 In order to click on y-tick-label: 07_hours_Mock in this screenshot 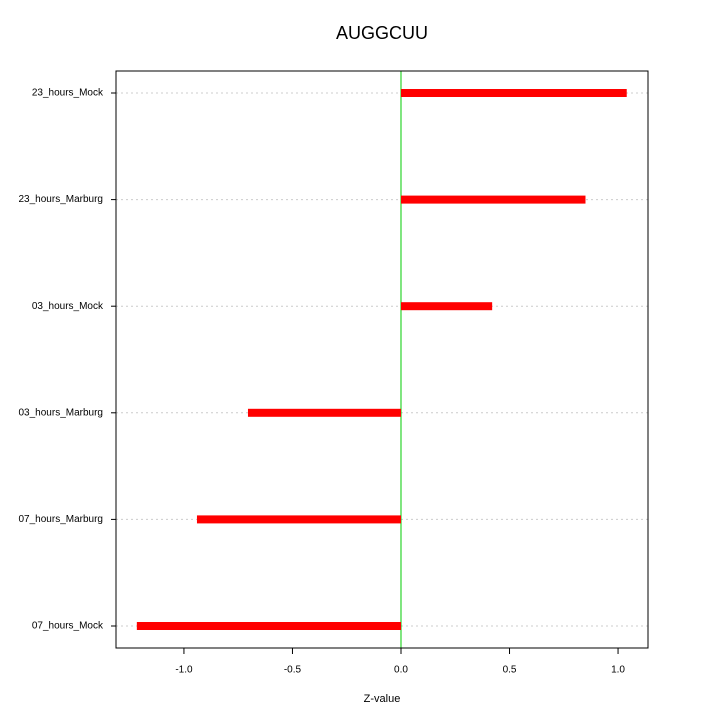, I will do `click(68, 626)`.